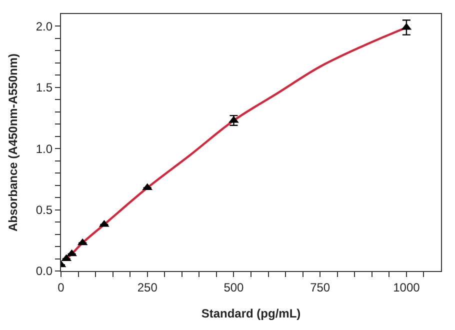 The image size is (455, 330). I want to click on y-tick-label: 0.0, so click(44, 271).